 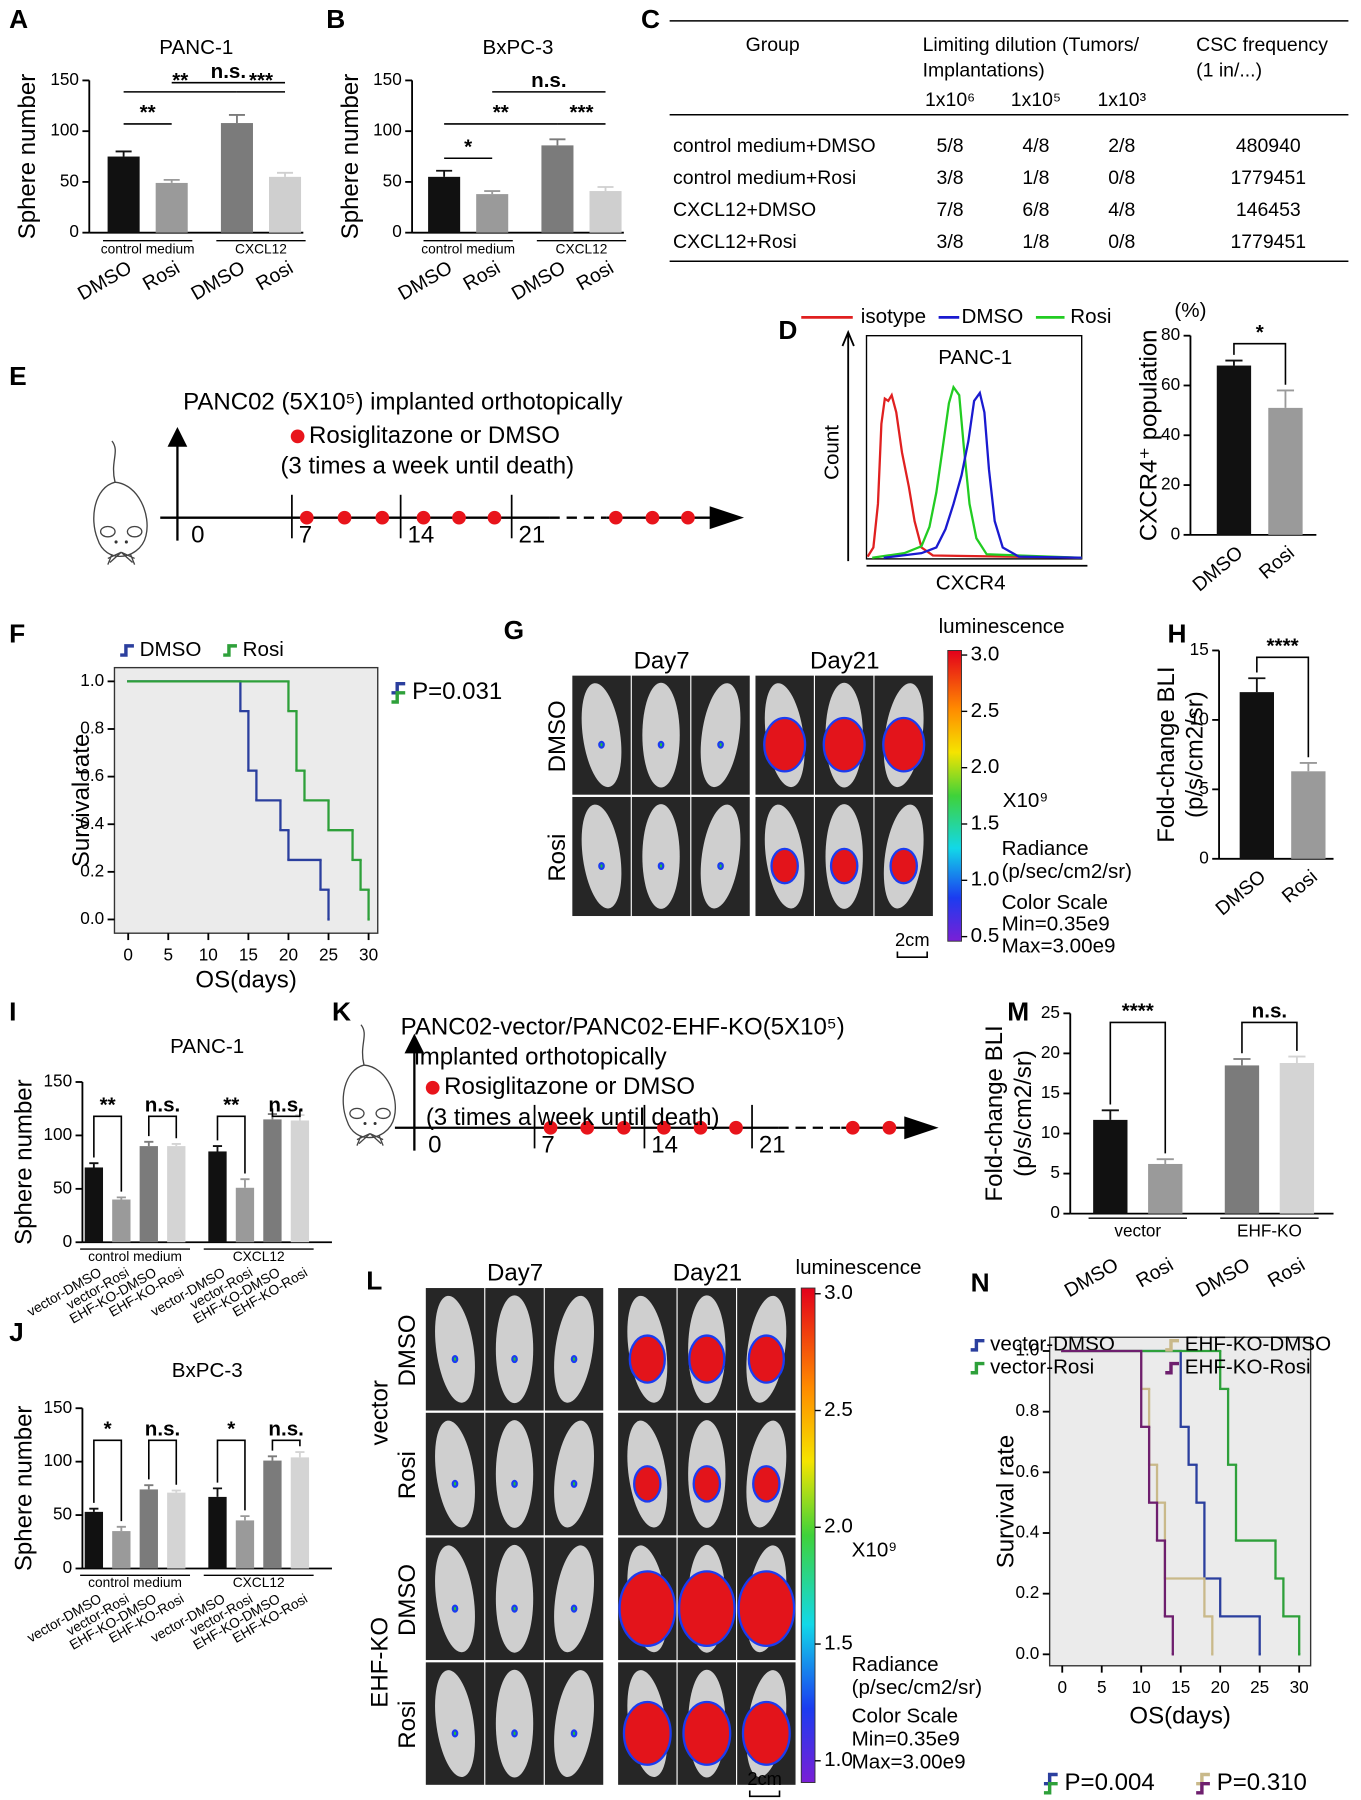 I want to click on significance-label: n.s., so click(x=285, y=1104).